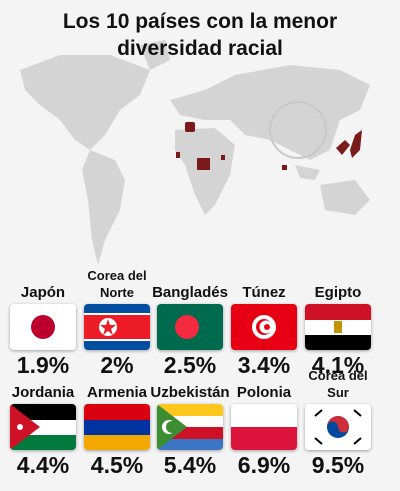  I want to click on percentage: 2.5%, so click(190, 365).